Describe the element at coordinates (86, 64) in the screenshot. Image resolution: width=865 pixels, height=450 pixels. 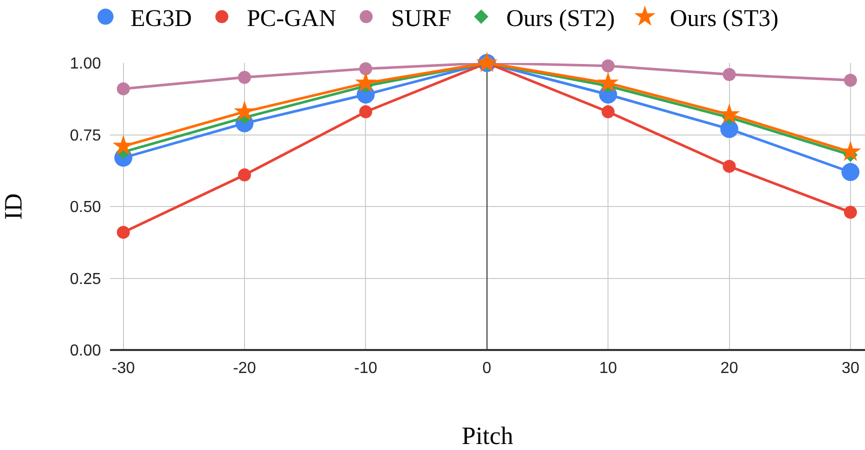
I see `y-tick-label: 1.00` at that location.